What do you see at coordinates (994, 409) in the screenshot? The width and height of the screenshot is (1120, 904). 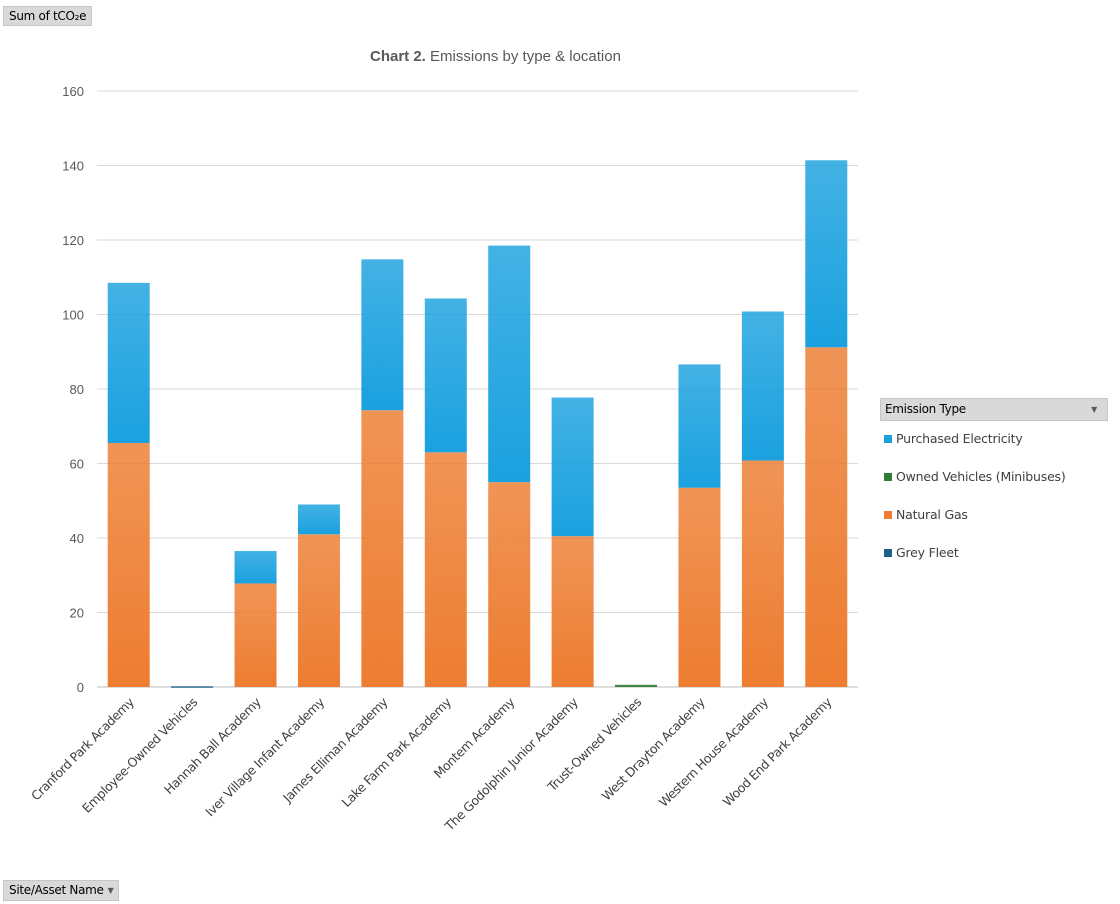 I see `legend-filter-button: Emission Type ▼` at bounding box center [994, 409].